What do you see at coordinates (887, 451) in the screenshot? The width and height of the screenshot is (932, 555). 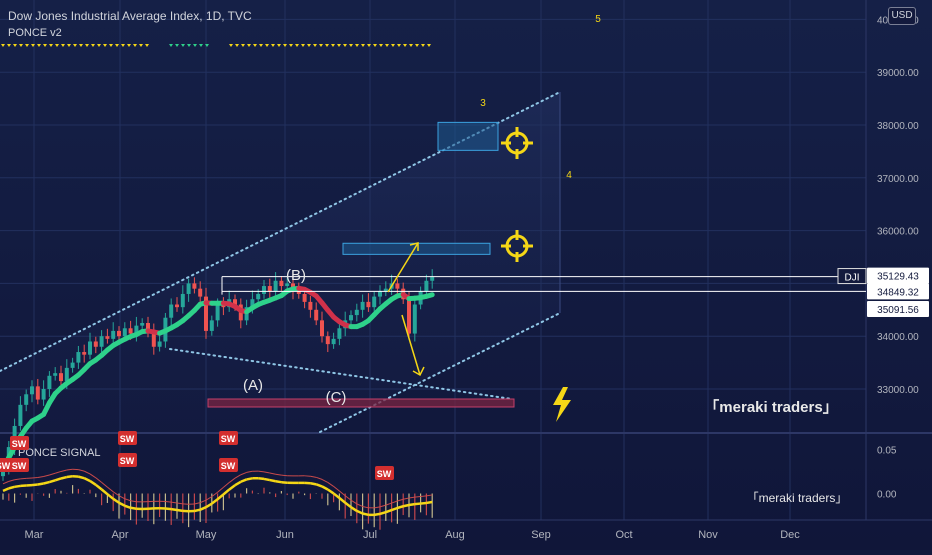 I see `oscillator-tick-label: 0.05` at bounding box center [887, 451].